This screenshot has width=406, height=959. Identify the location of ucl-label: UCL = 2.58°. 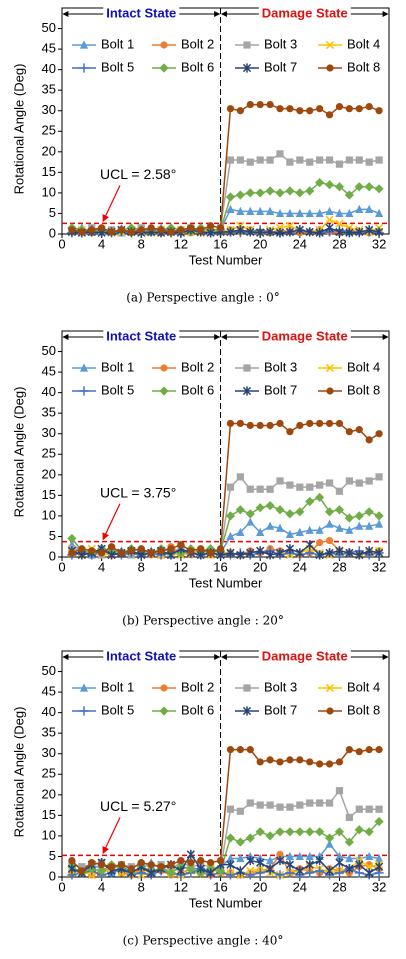
(138, 174).